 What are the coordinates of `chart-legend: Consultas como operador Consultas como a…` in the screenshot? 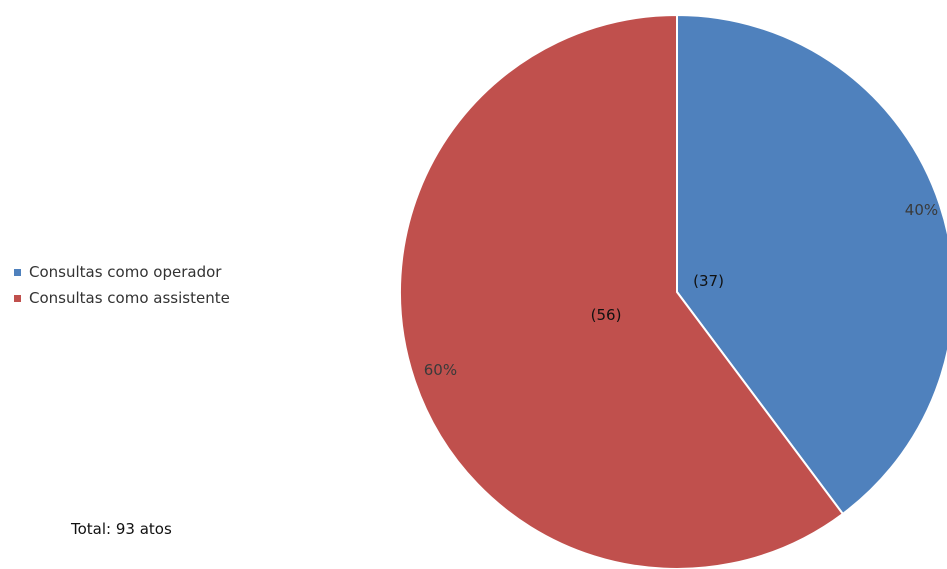 It's located at (122, 285).